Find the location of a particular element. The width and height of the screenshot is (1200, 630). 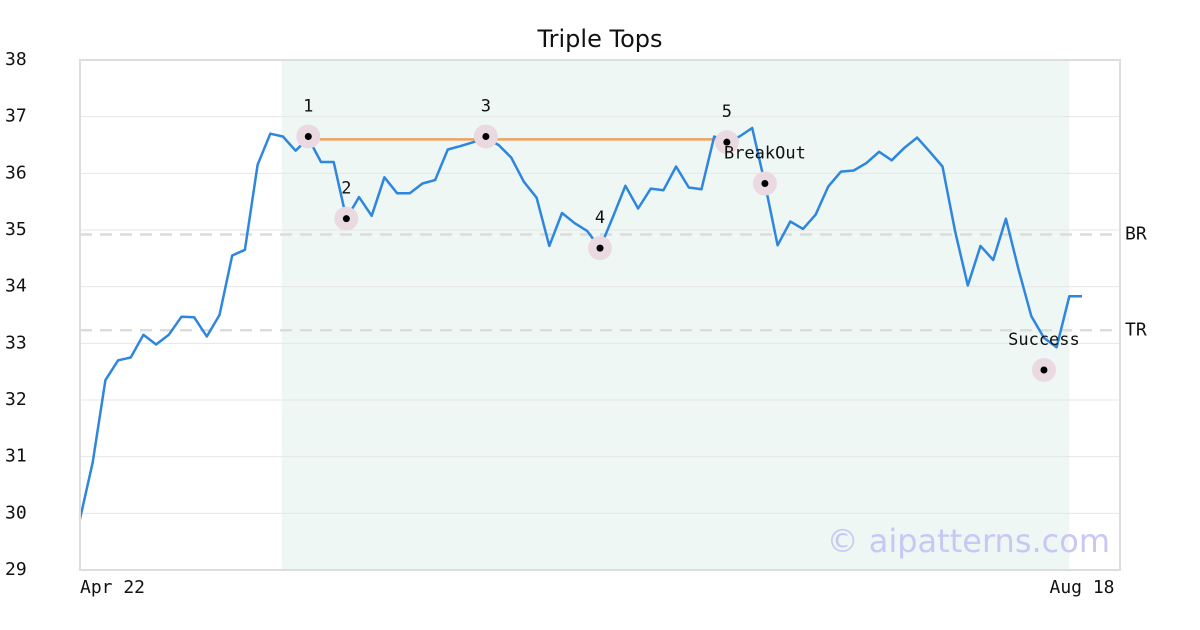

point-label: 1 is located at coordinates (308, 107).